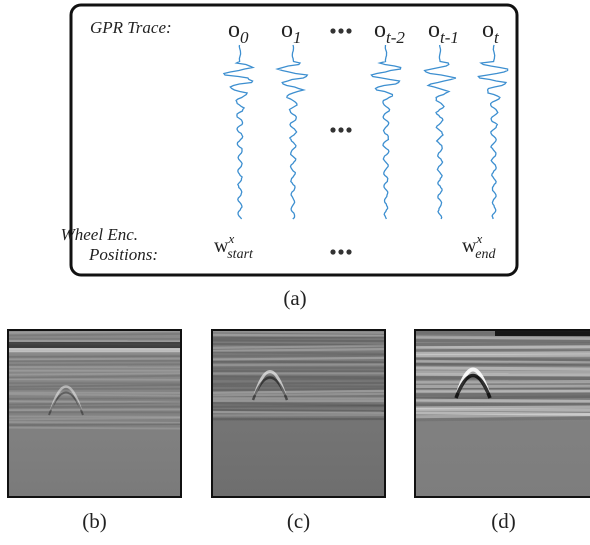 The image size is (590, 545). Describe the element at coordinates (395, 37) in the screenshot. I see `obs-sub: t-2` at that location.